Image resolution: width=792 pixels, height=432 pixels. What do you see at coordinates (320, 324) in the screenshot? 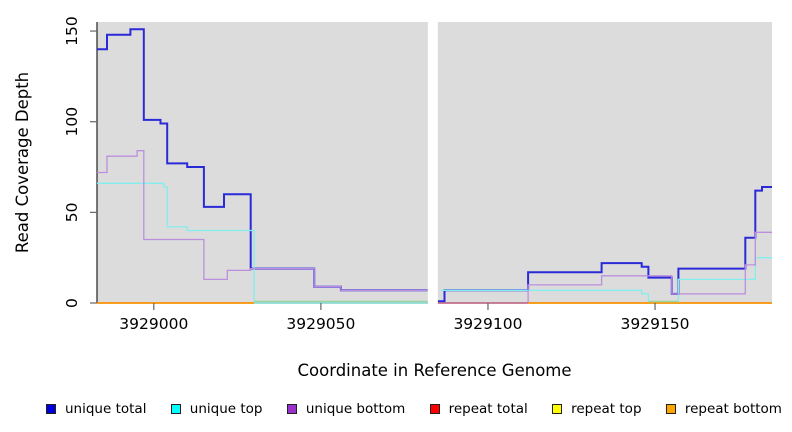
I see `x-tick-label: 3929050` at bounding box center [320, 324].